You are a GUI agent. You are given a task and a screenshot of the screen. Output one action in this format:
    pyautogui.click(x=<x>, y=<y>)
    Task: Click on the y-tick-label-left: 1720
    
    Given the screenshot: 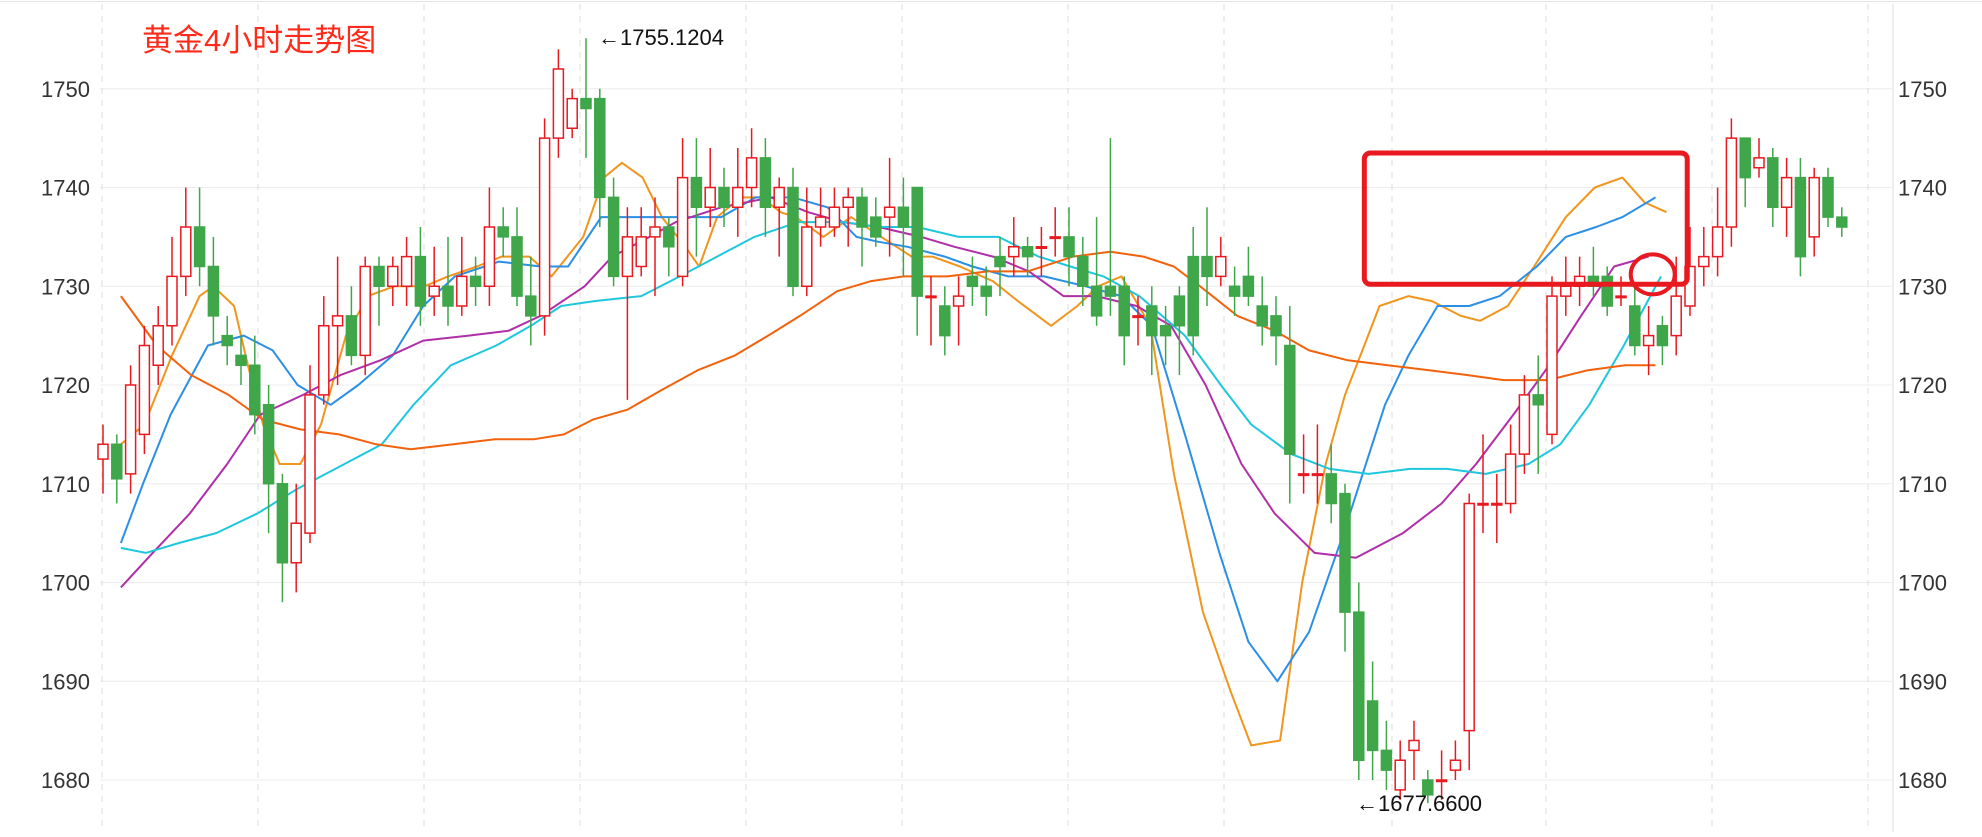 What is the action you would take?
    pyautogui.click(x=65, y=385)
    